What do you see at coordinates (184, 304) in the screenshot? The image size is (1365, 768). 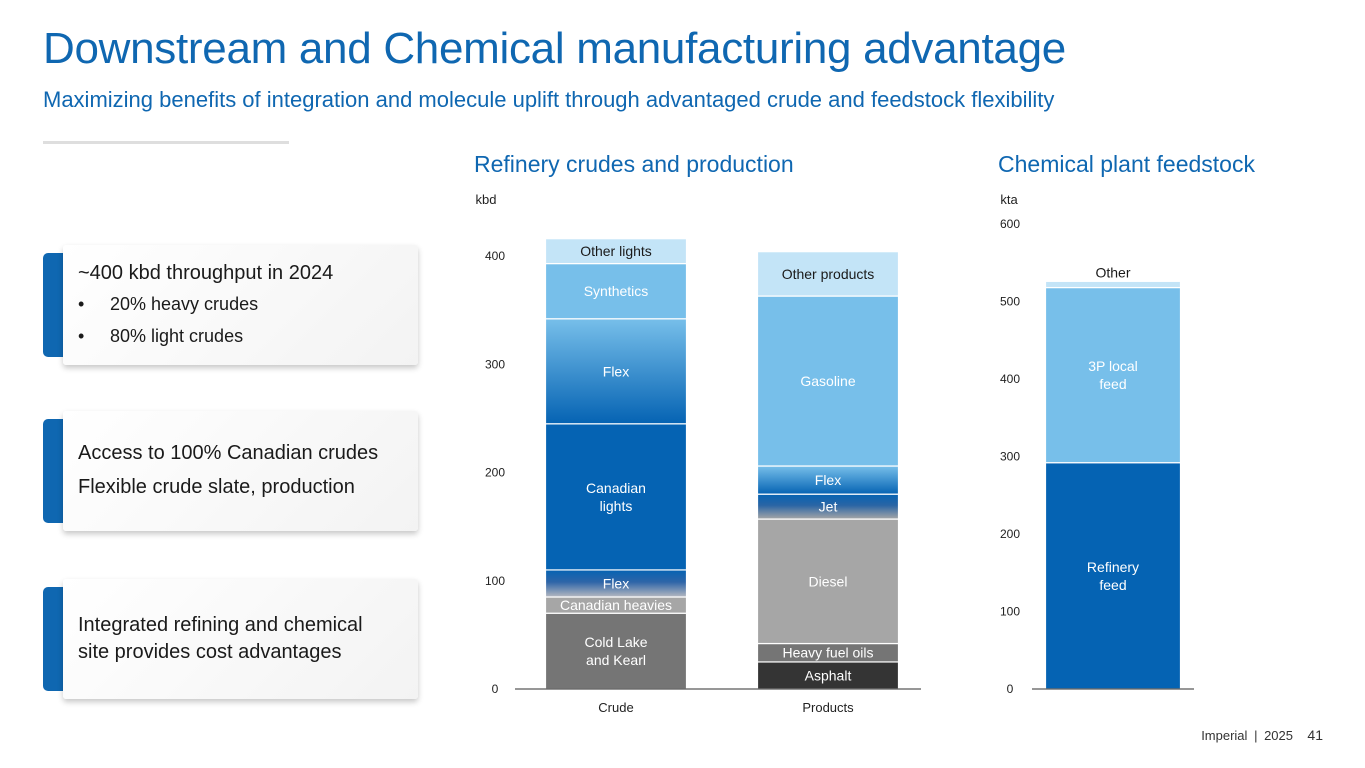 I see `bullet-text: 20% heavy crudes` at bounding box center [184, 304].